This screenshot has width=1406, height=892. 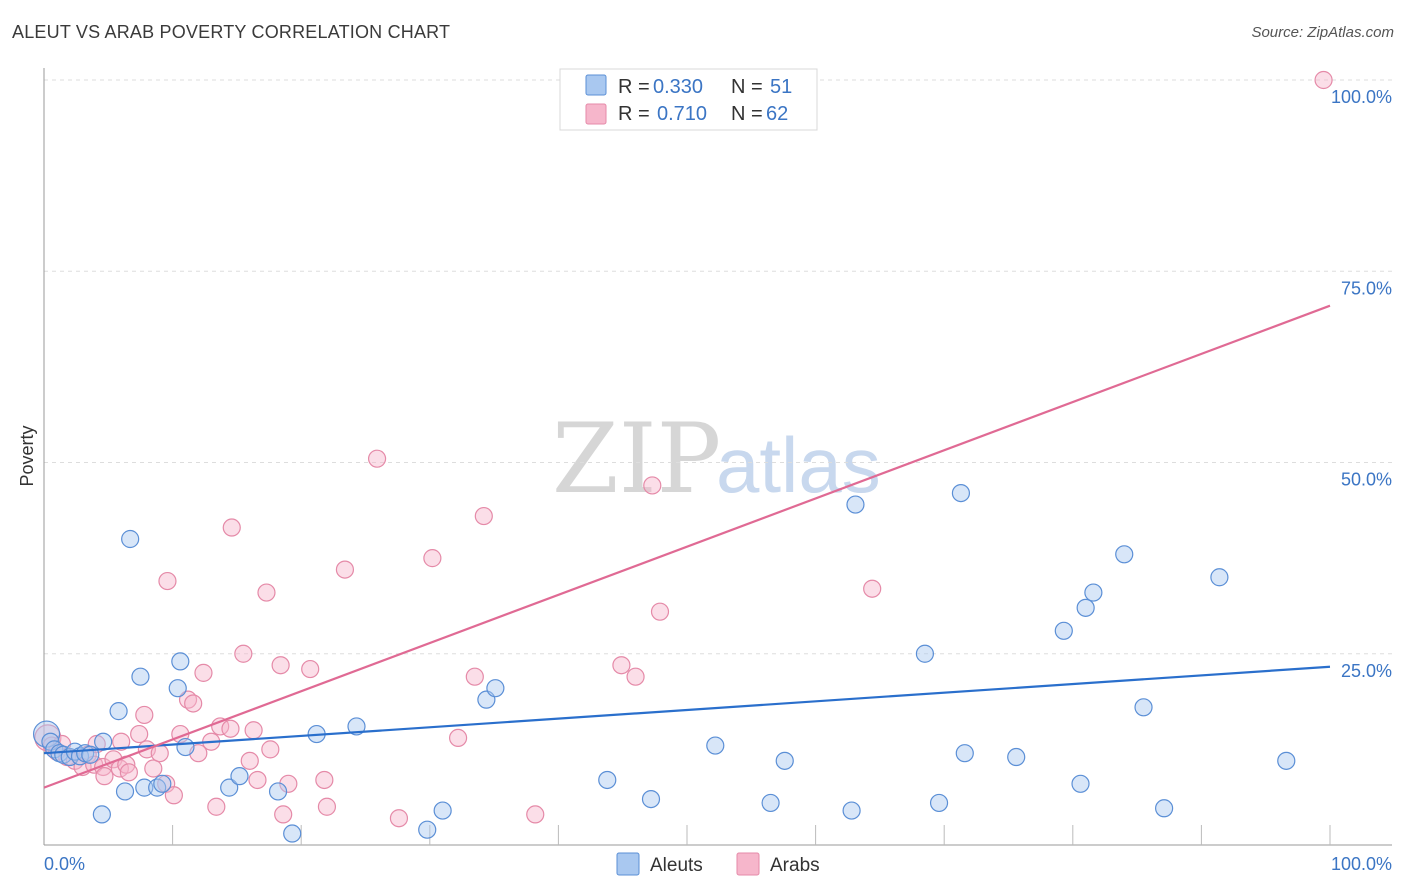 I want to click on y-axis-tick-labels: 25.0% 50.0% 75.0% 100.0%, so click(x=1361, y=384).